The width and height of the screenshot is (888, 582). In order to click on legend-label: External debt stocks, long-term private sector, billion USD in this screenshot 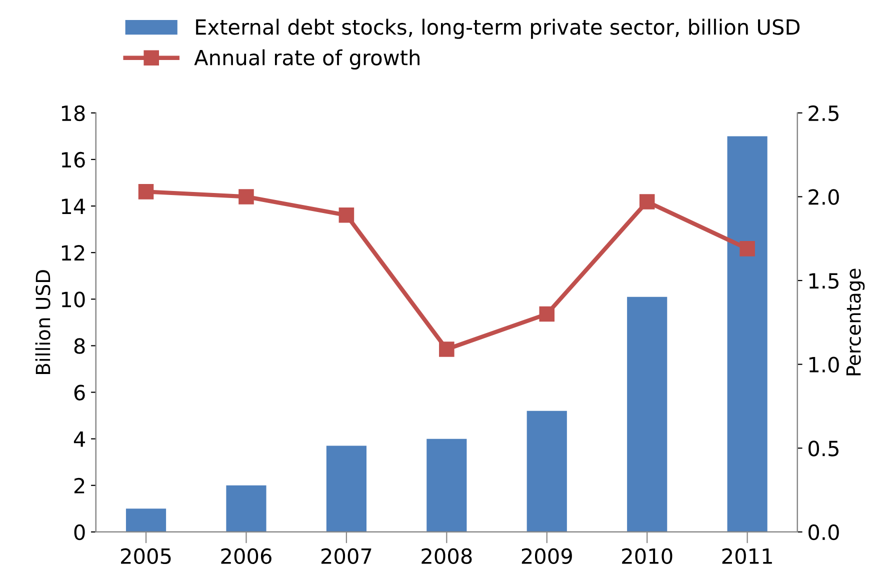, I will do `click(498, 28)`.